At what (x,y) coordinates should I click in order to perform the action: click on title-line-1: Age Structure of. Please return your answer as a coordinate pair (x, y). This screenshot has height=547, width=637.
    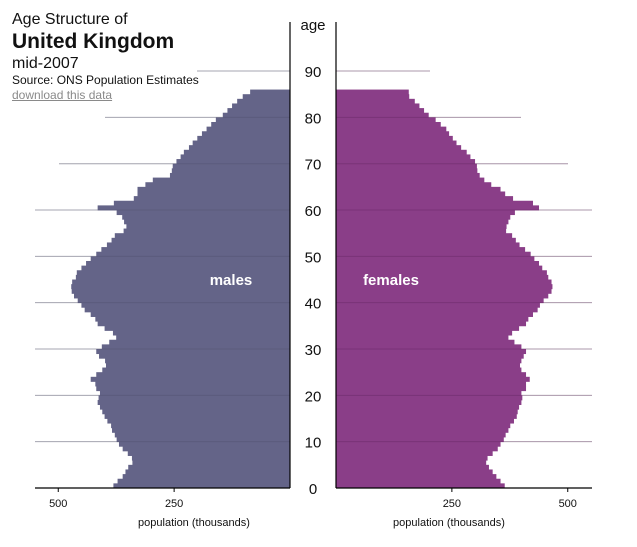
    Looking at the image, I should click on (70, 19).